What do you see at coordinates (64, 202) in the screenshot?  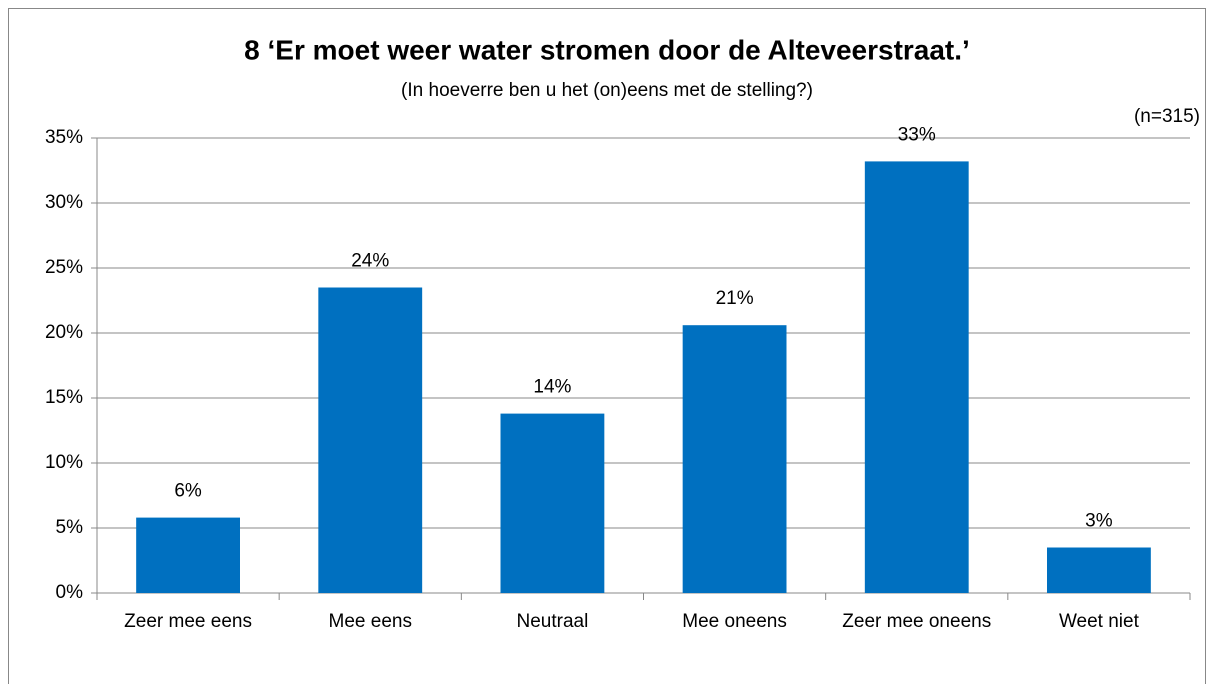 I see `y-tick-label: 30%` at bounding box center [64, 202].